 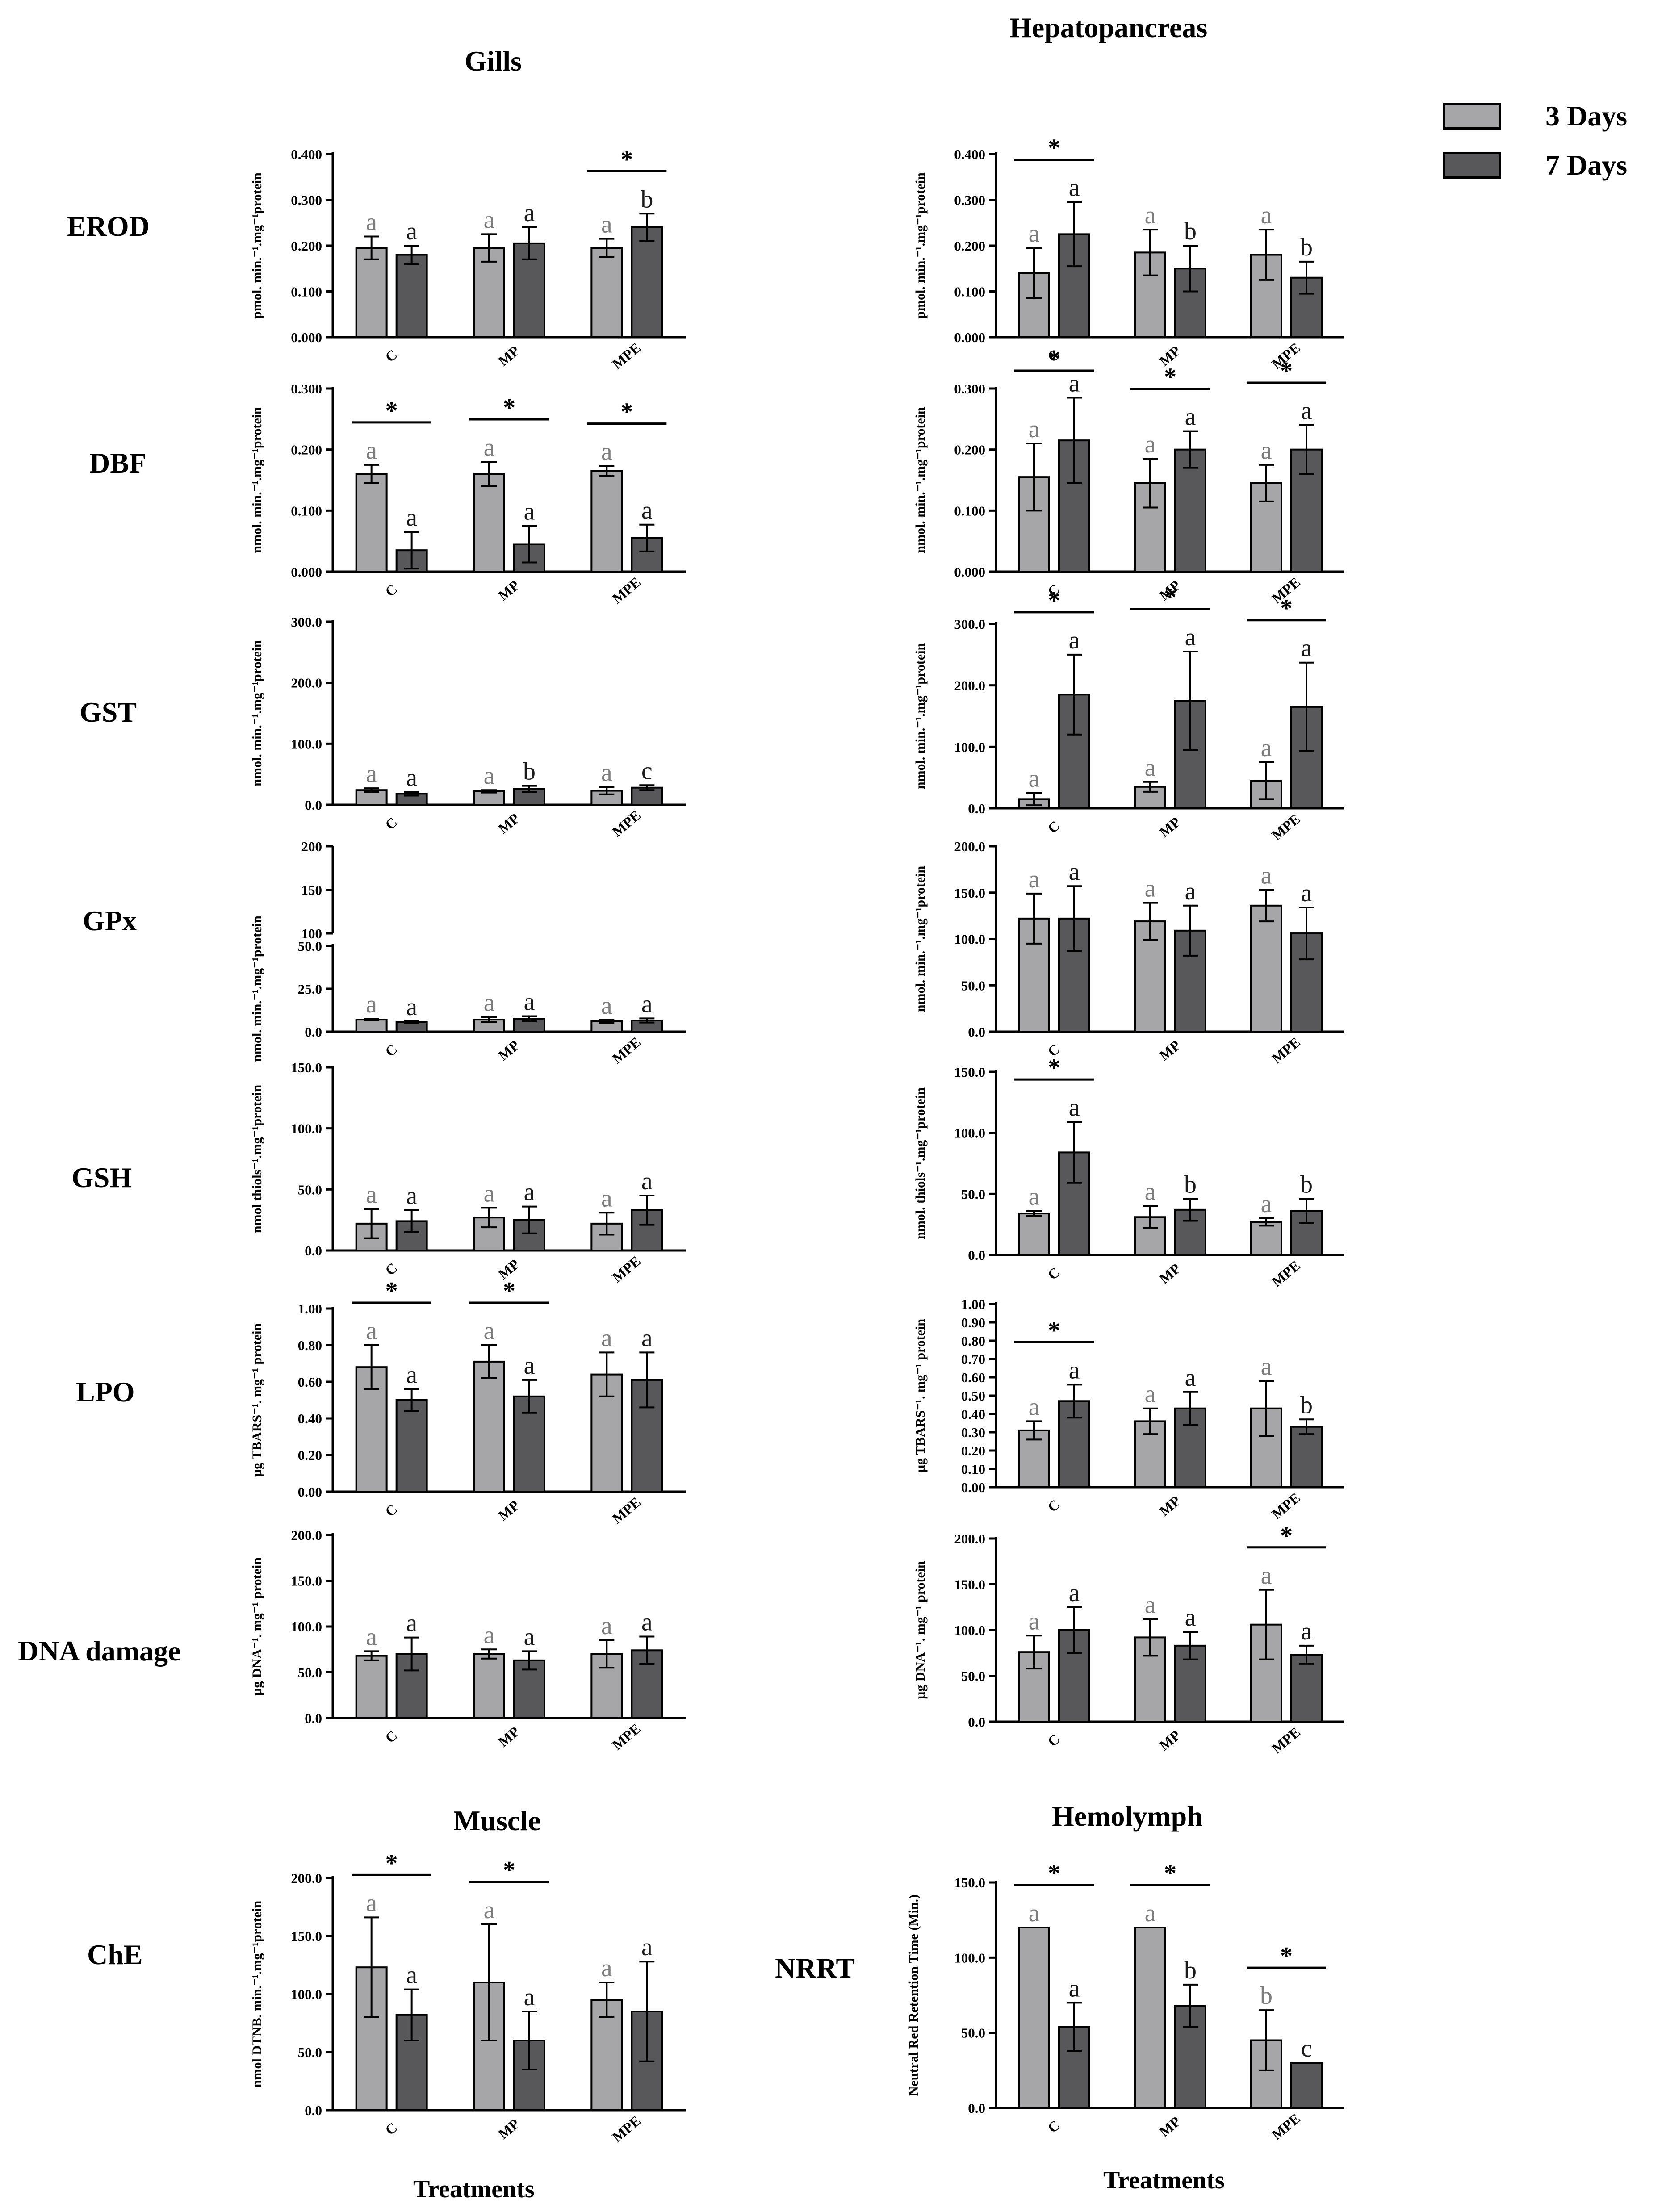 What do you see at coordinates (815, 1968) in the screenshot?
I see `row-label-nrrt: NRRT` at bounding box center [815, 1968].